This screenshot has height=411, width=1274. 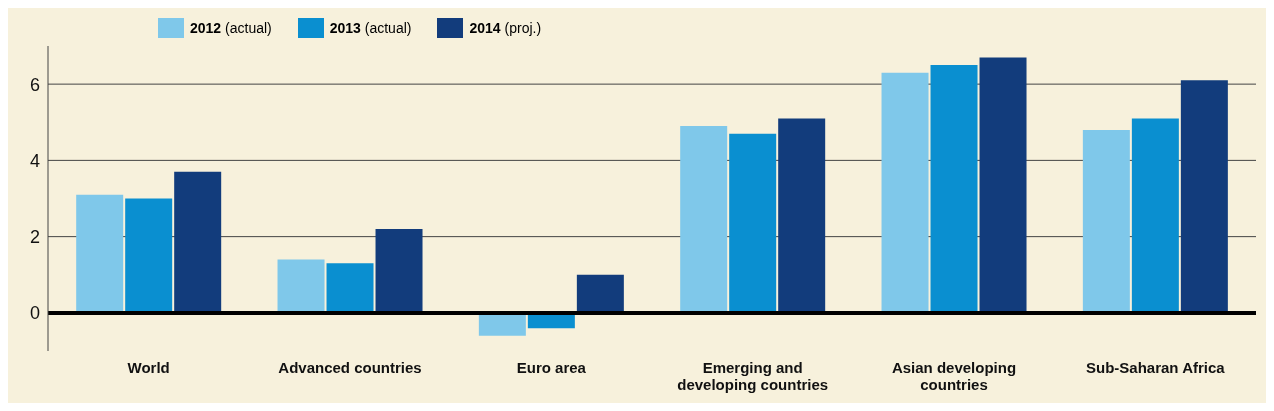 I want to click on x-tick-label: Asian developing countries, so click(x=954, y=376).